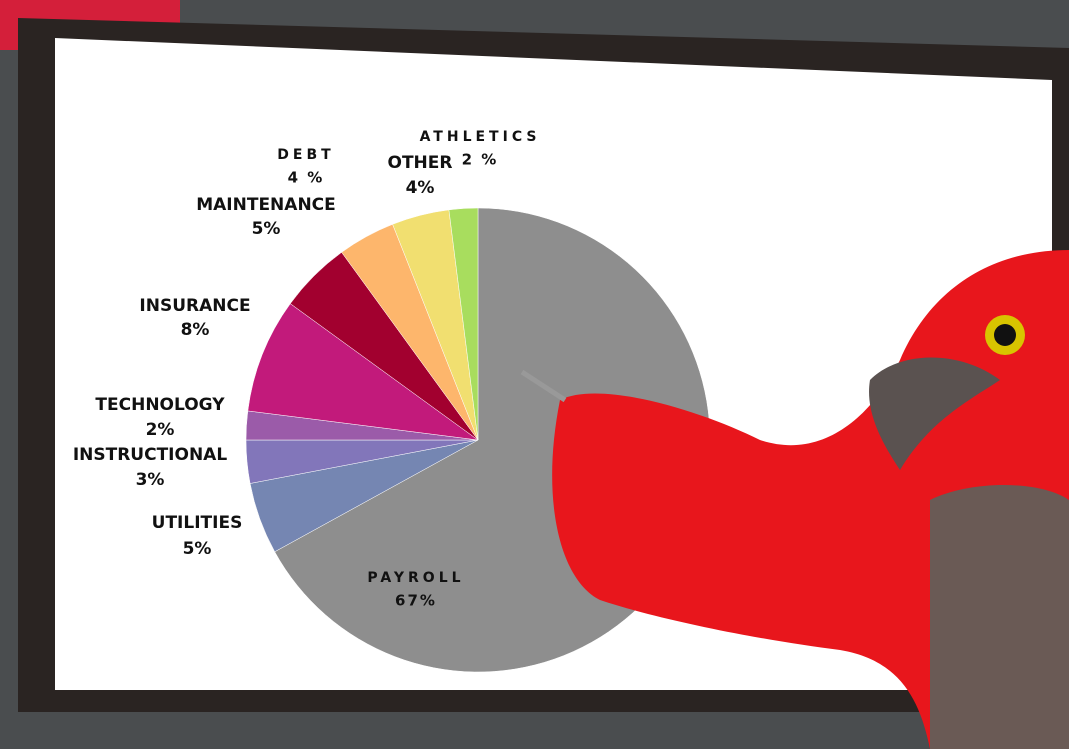  Describe the element at coordinates (415, 578) in the screenshot. I see `slice-label: PAYROLL` at that location.